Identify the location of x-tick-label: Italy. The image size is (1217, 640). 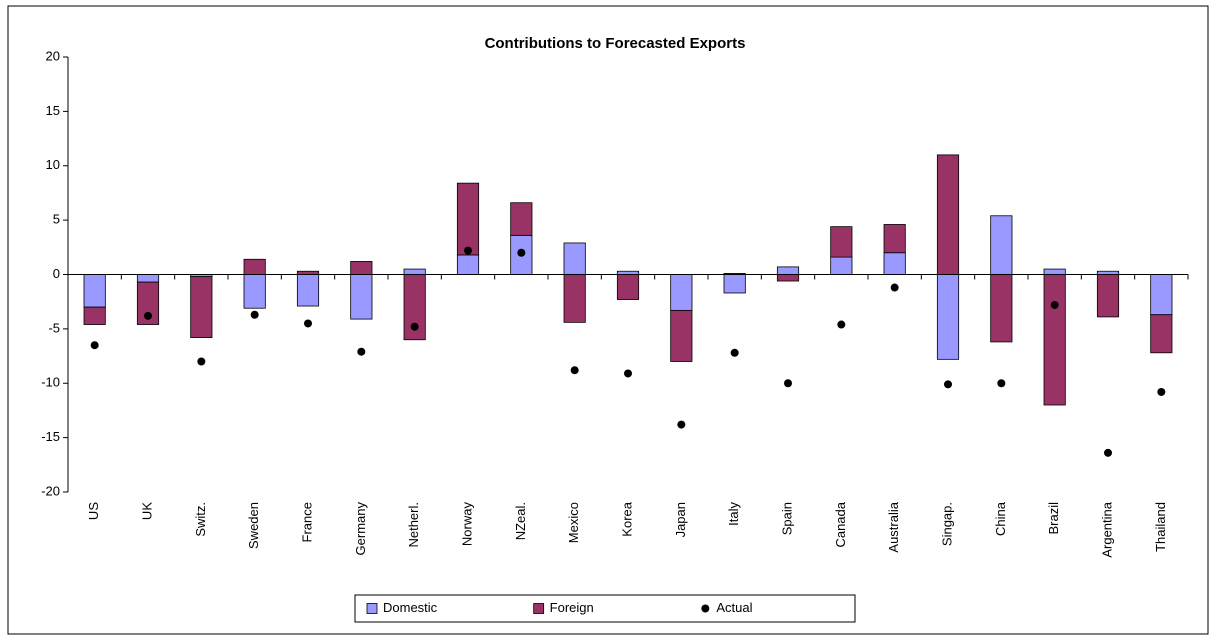
(733, 514).